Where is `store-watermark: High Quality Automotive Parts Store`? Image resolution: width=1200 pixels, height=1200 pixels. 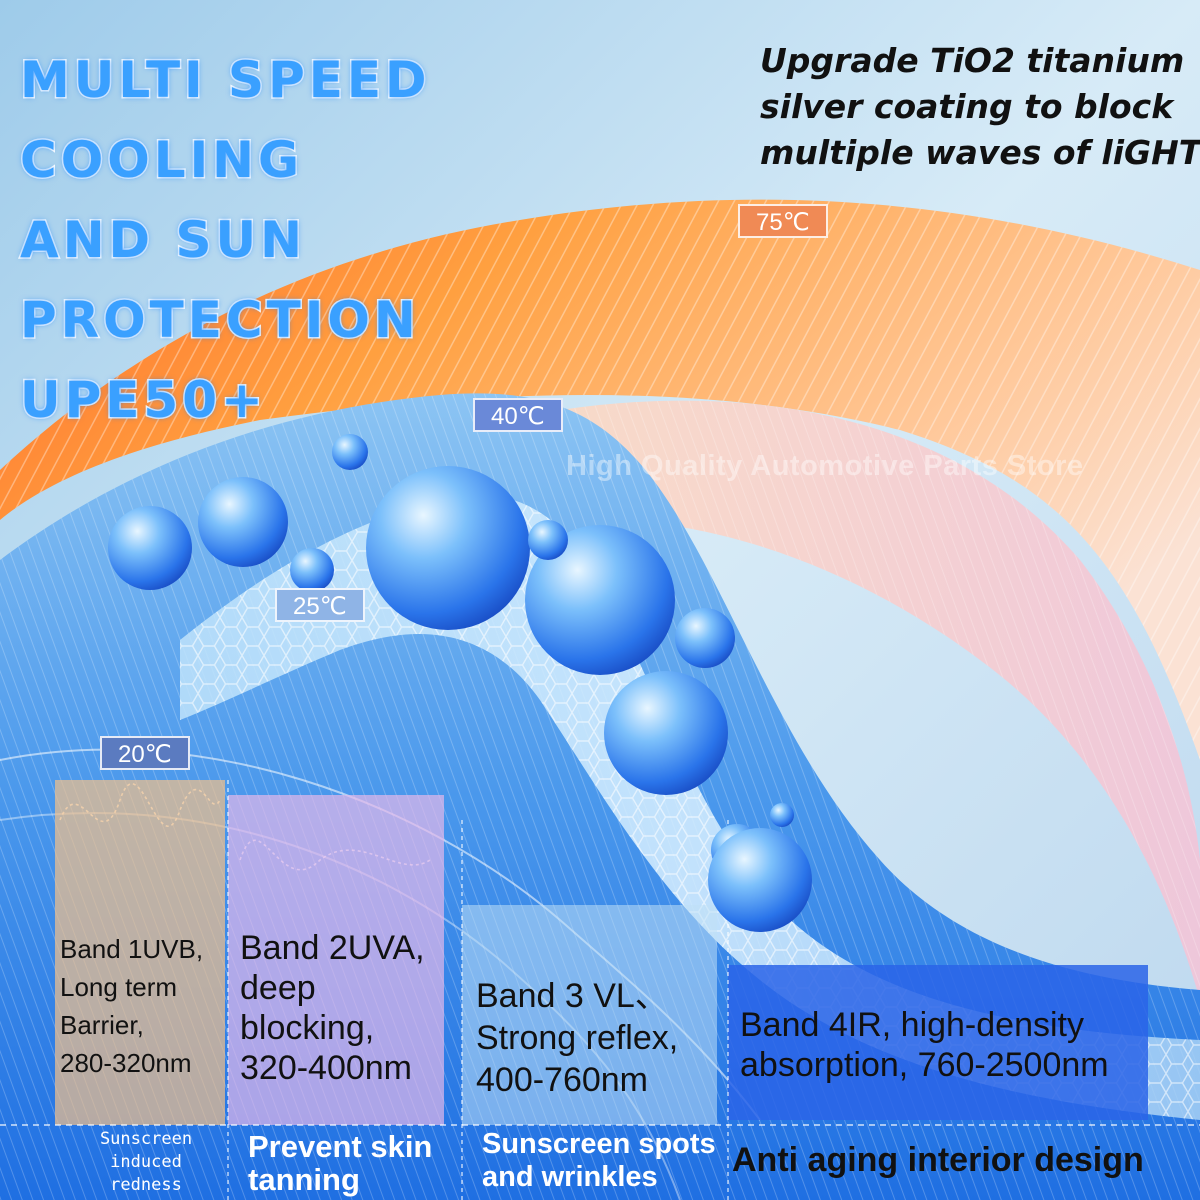
store-watermark: High Quality Automotive Parts Store is located at coordinates (825, 466).